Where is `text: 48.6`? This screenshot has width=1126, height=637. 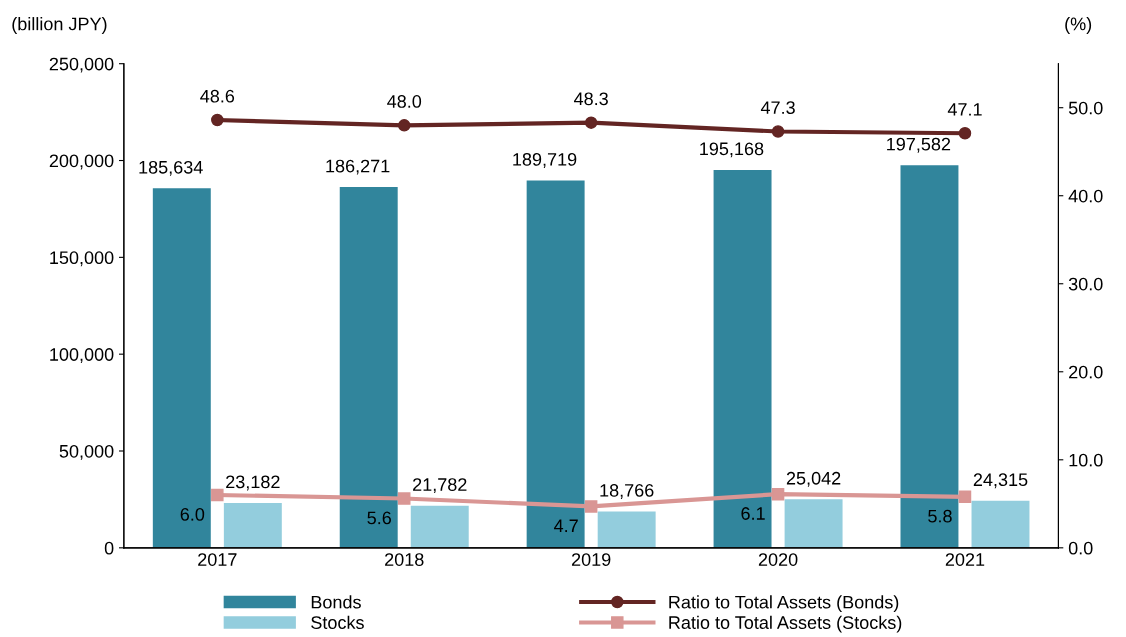 text: 48.6 is located at coordinates (217, 96).